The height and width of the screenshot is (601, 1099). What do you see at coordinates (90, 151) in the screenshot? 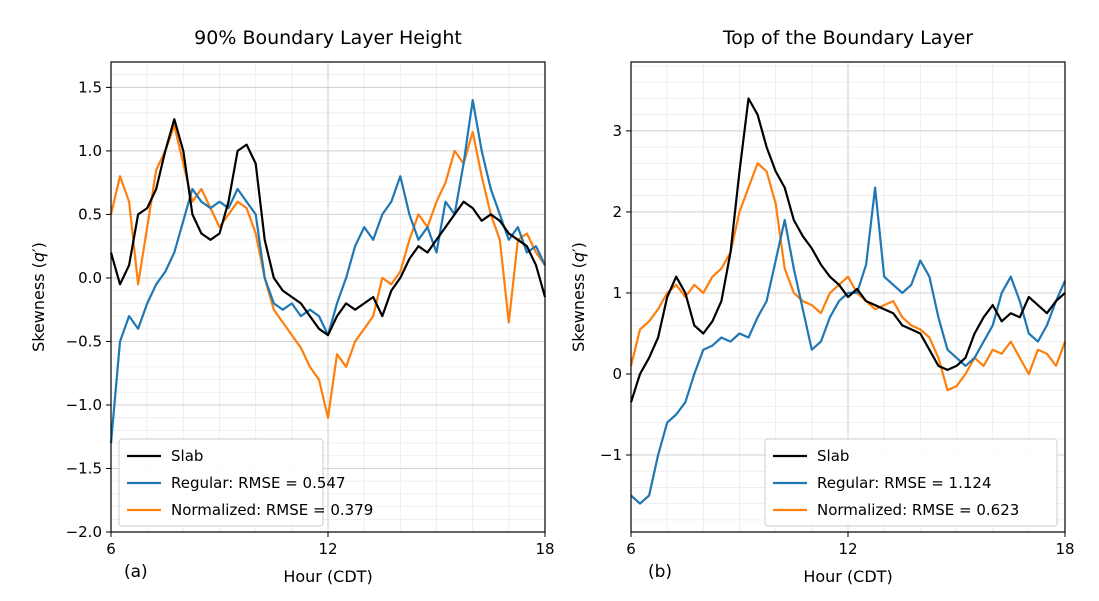
I see `y-tick-label: 1.0` at bounding box center [90, 151].